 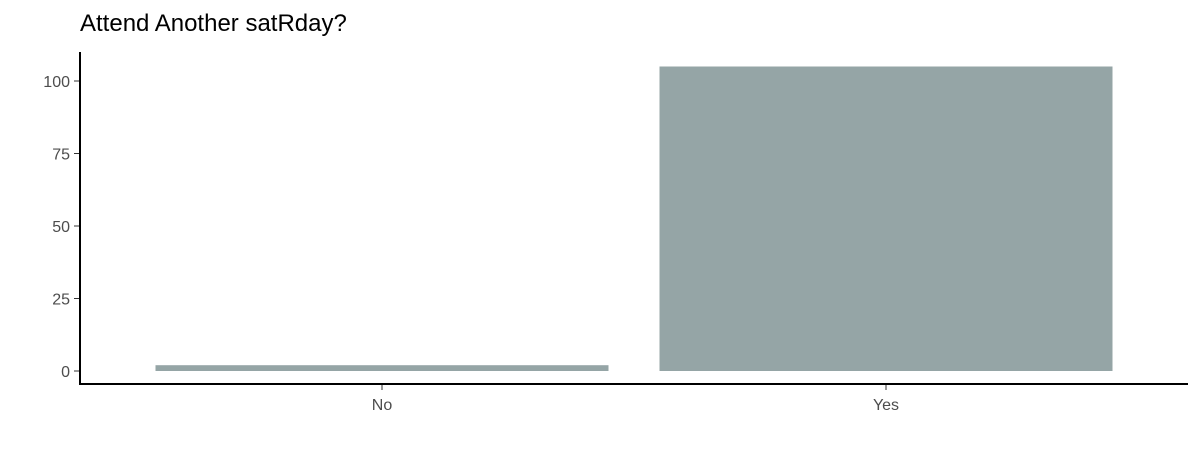 I want to click on y-tick-label: 25, so click(x=61, y=300).